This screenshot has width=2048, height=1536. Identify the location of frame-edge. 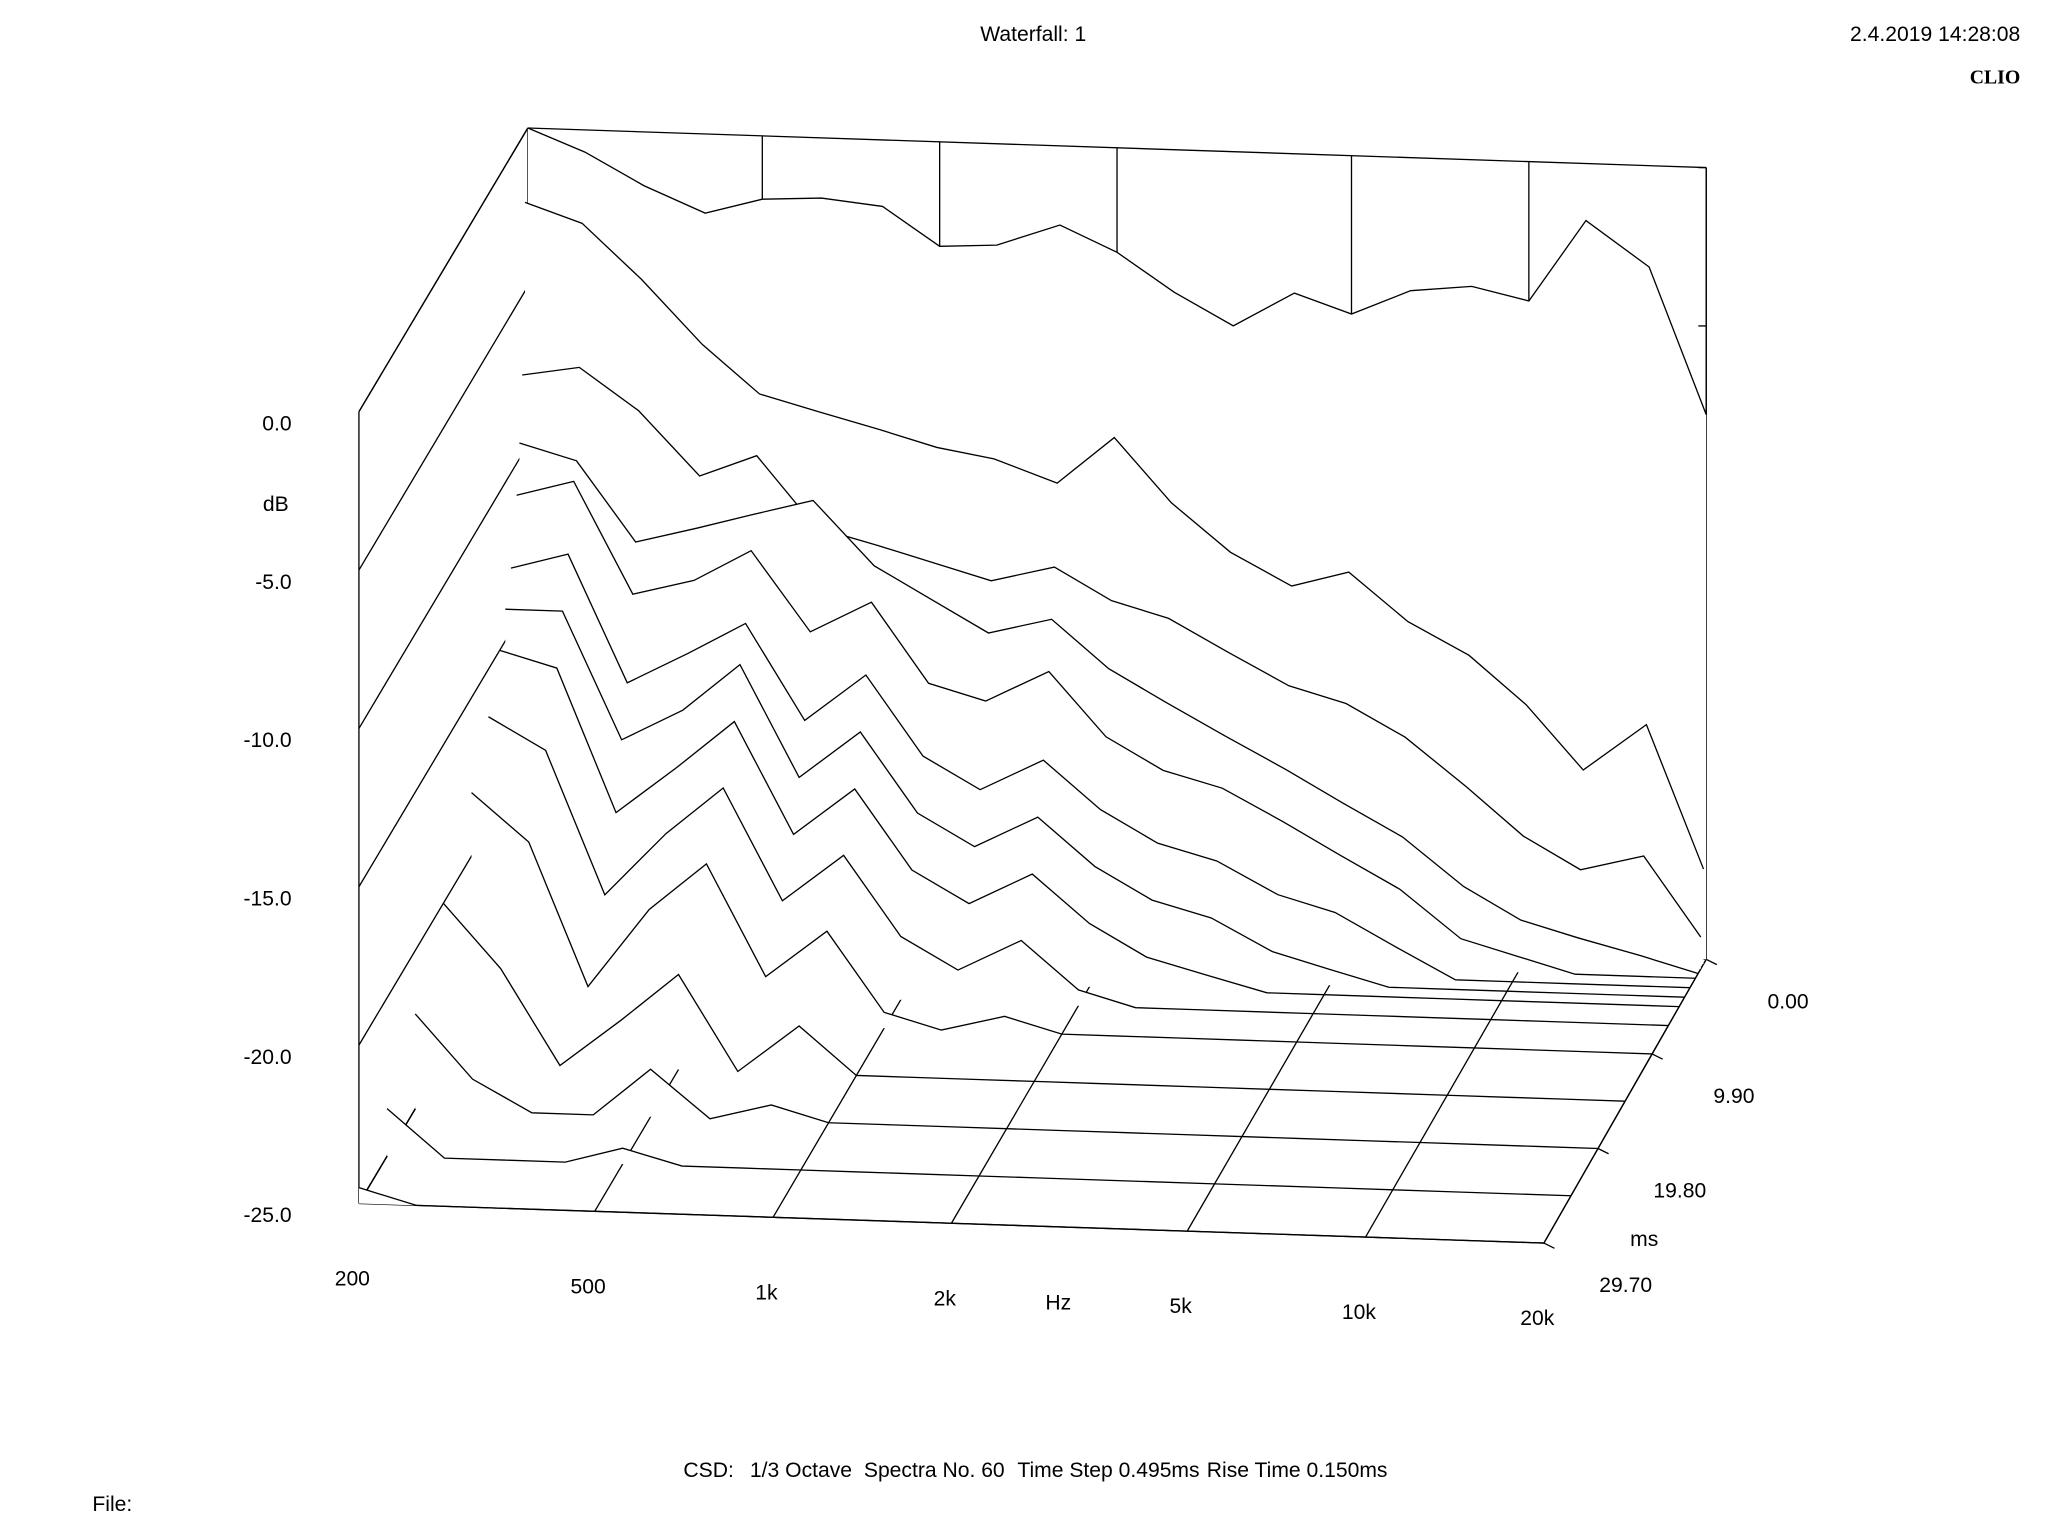
(1117, 148).